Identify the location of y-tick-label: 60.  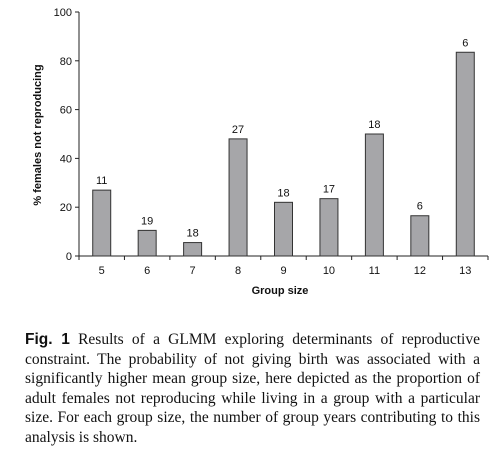
(66, 111).